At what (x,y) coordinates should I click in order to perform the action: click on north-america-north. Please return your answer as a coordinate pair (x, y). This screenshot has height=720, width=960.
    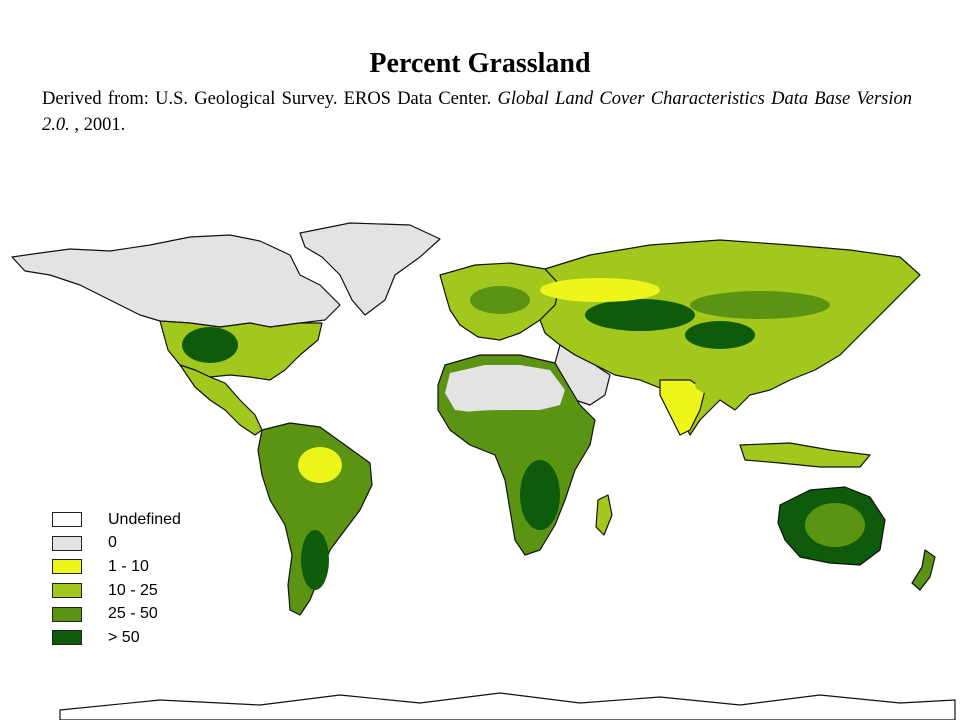
    Looking at the image, I should click on (176, 281).